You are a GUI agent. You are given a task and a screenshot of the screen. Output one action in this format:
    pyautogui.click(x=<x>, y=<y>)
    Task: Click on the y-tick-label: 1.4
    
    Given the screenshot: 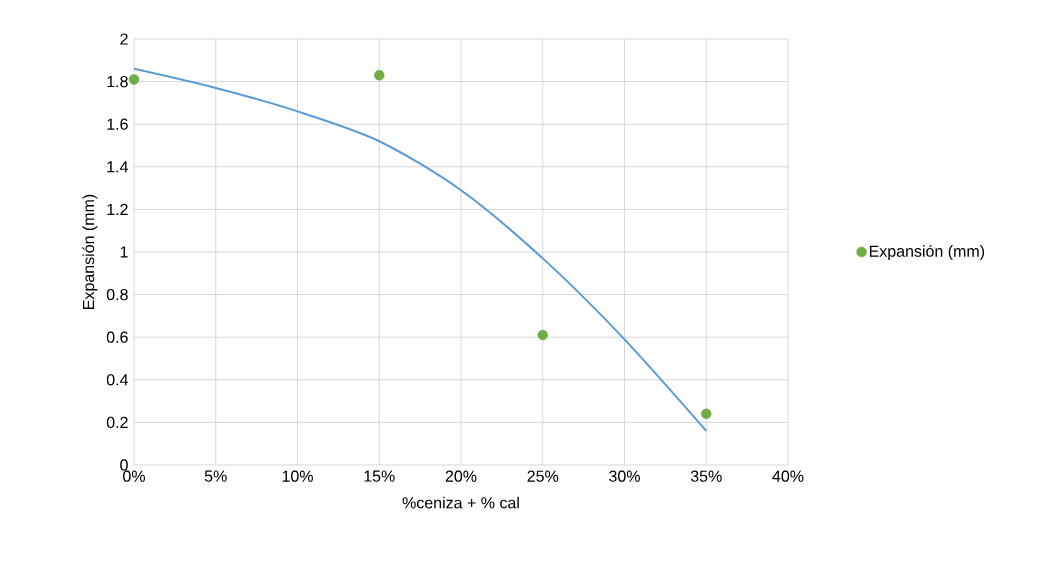 What is the action you would take?
    pyautogui.click(x=117, y=167)
    